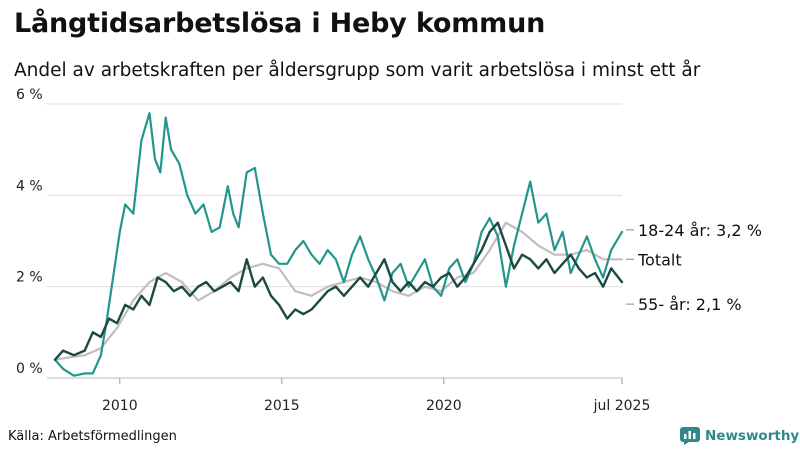 This screenshot has width=800, height=450. Describe the element at coordinates (282, 406) in the screenshot. I see `x-tick-label: 2015` at that location.